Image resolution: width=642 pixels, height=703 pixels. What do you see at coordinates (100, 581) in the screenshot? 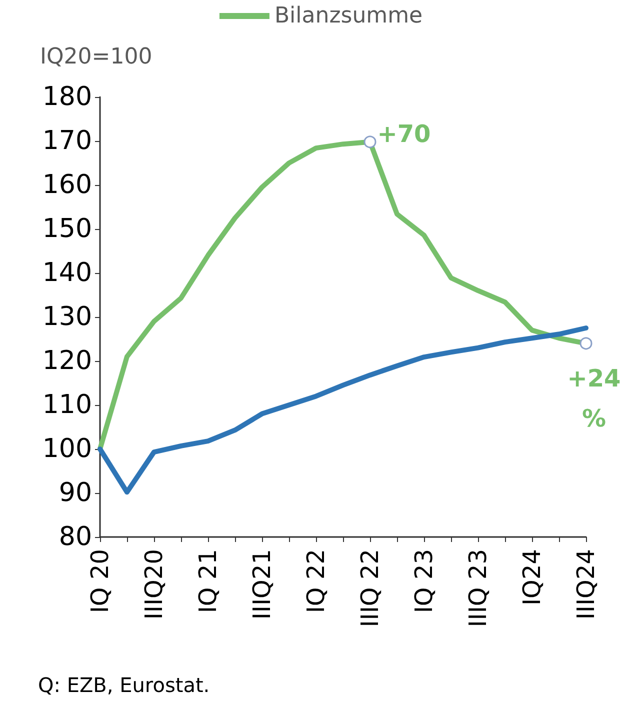
I see `x-tick-label: IQ 20` at bounding box center [100, 581].